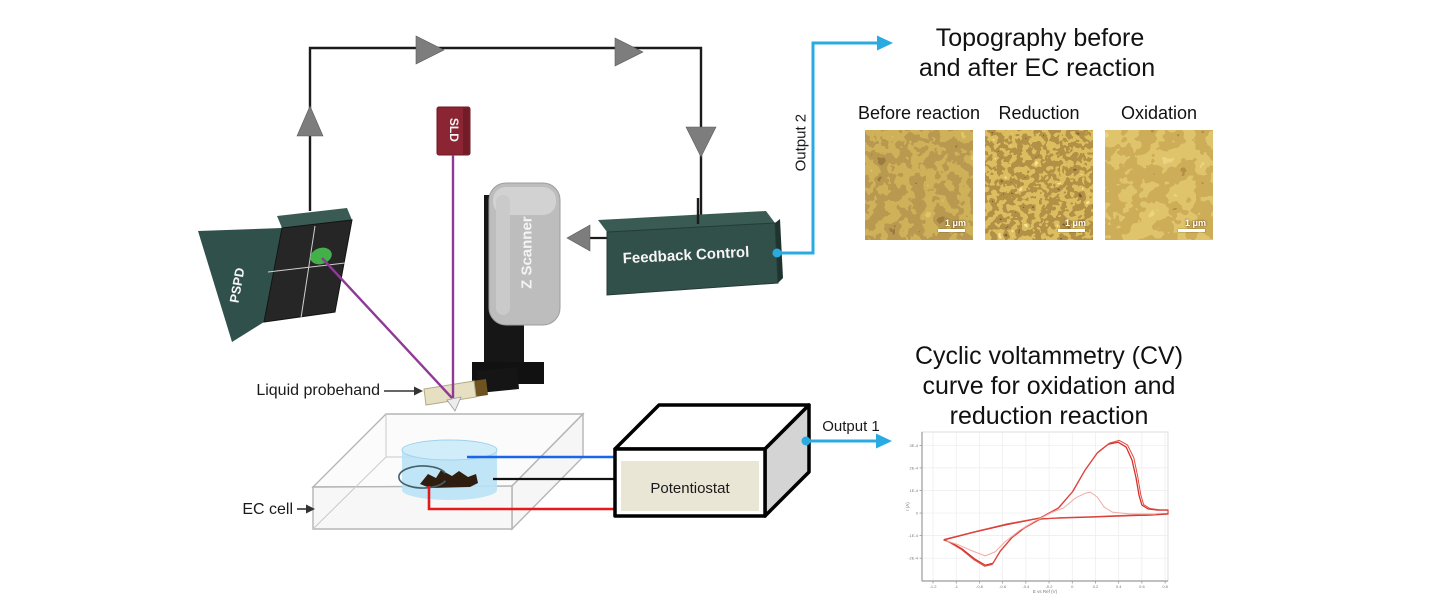 The image size is (1440, 615). What do you see at coordinates (806, 441) in the screenshot?
I see `output1-node` at bounding box center [806, 441].